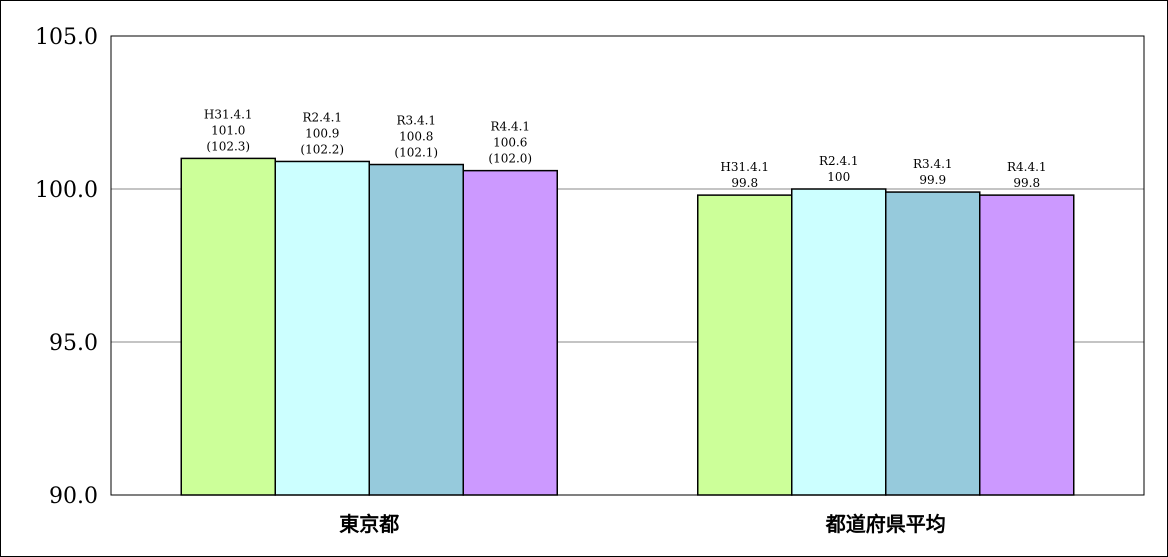  Describe the element at coordinates (416, 153) in the screenshot. I see `data-label: (102.1)` at that location.